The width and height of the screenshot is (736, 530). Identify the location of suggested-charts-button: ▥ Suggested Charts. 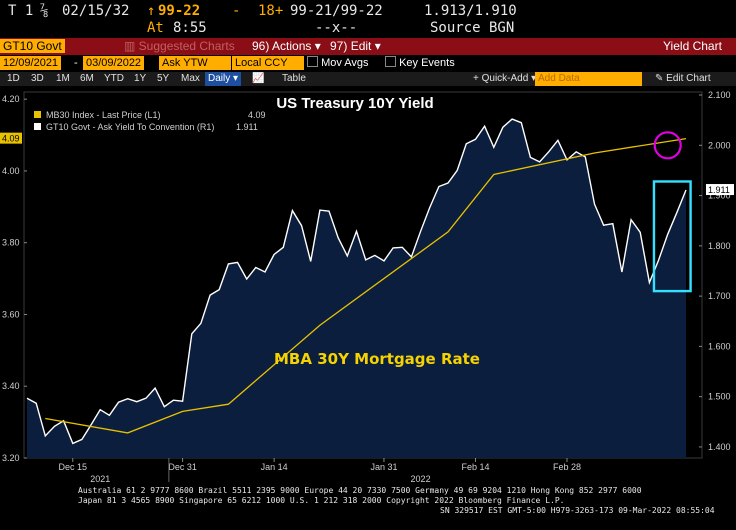
(179, 46).